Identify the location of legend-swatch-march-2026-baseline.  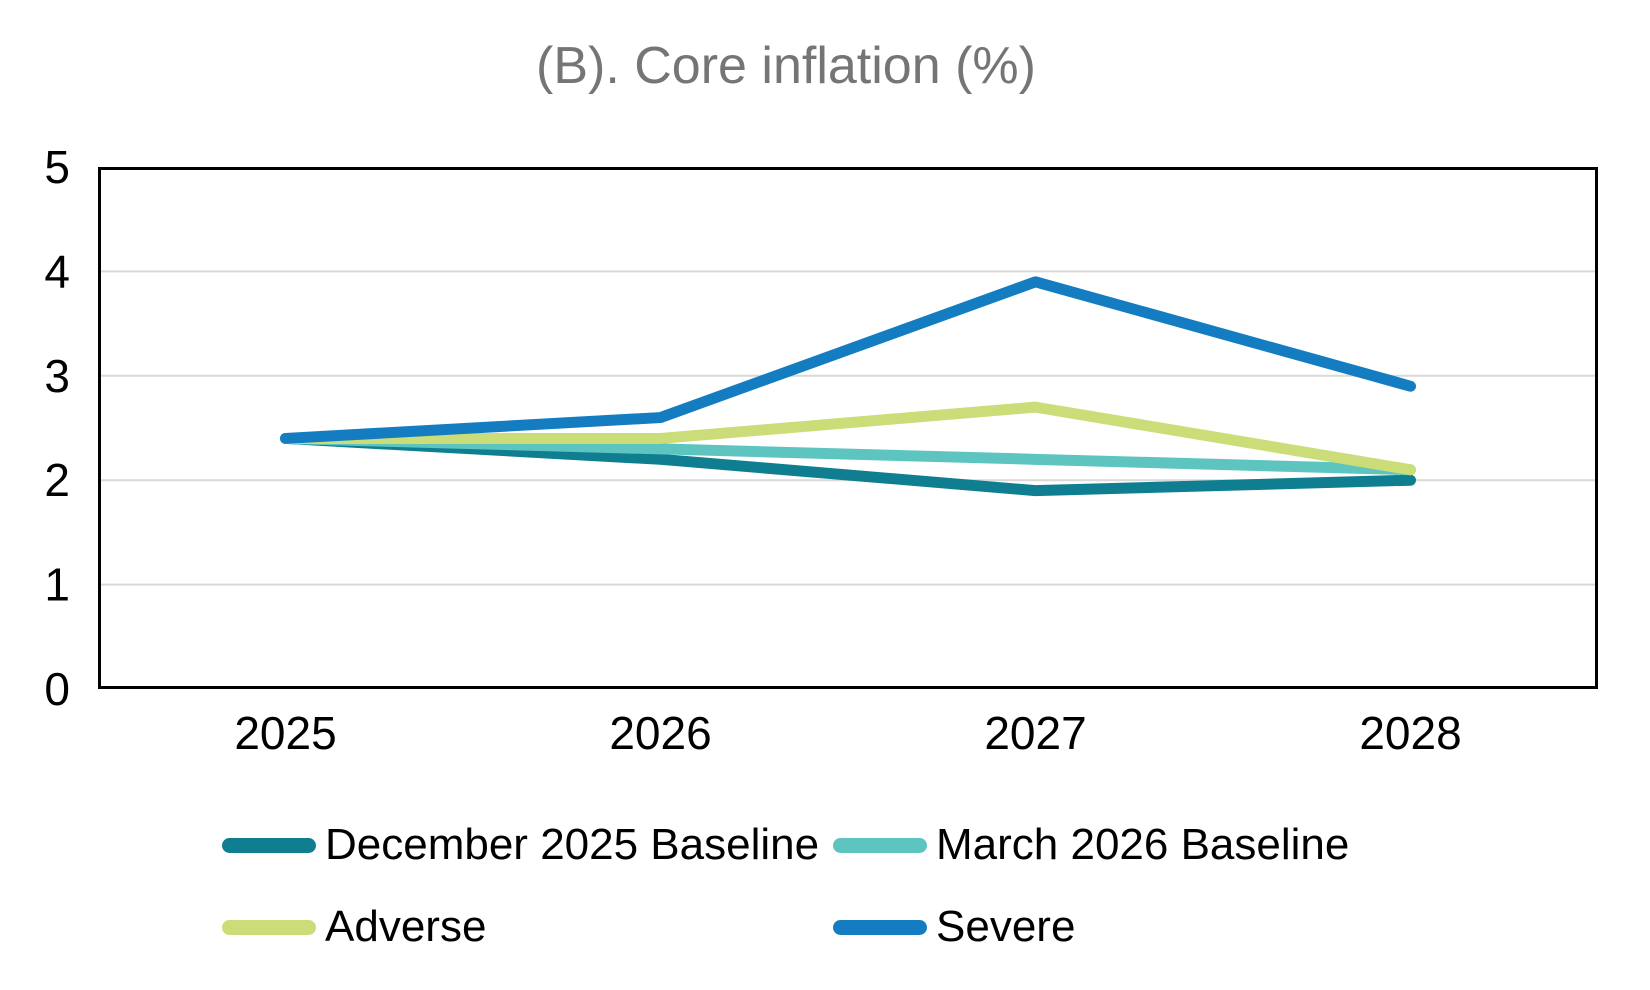
(880, 845).